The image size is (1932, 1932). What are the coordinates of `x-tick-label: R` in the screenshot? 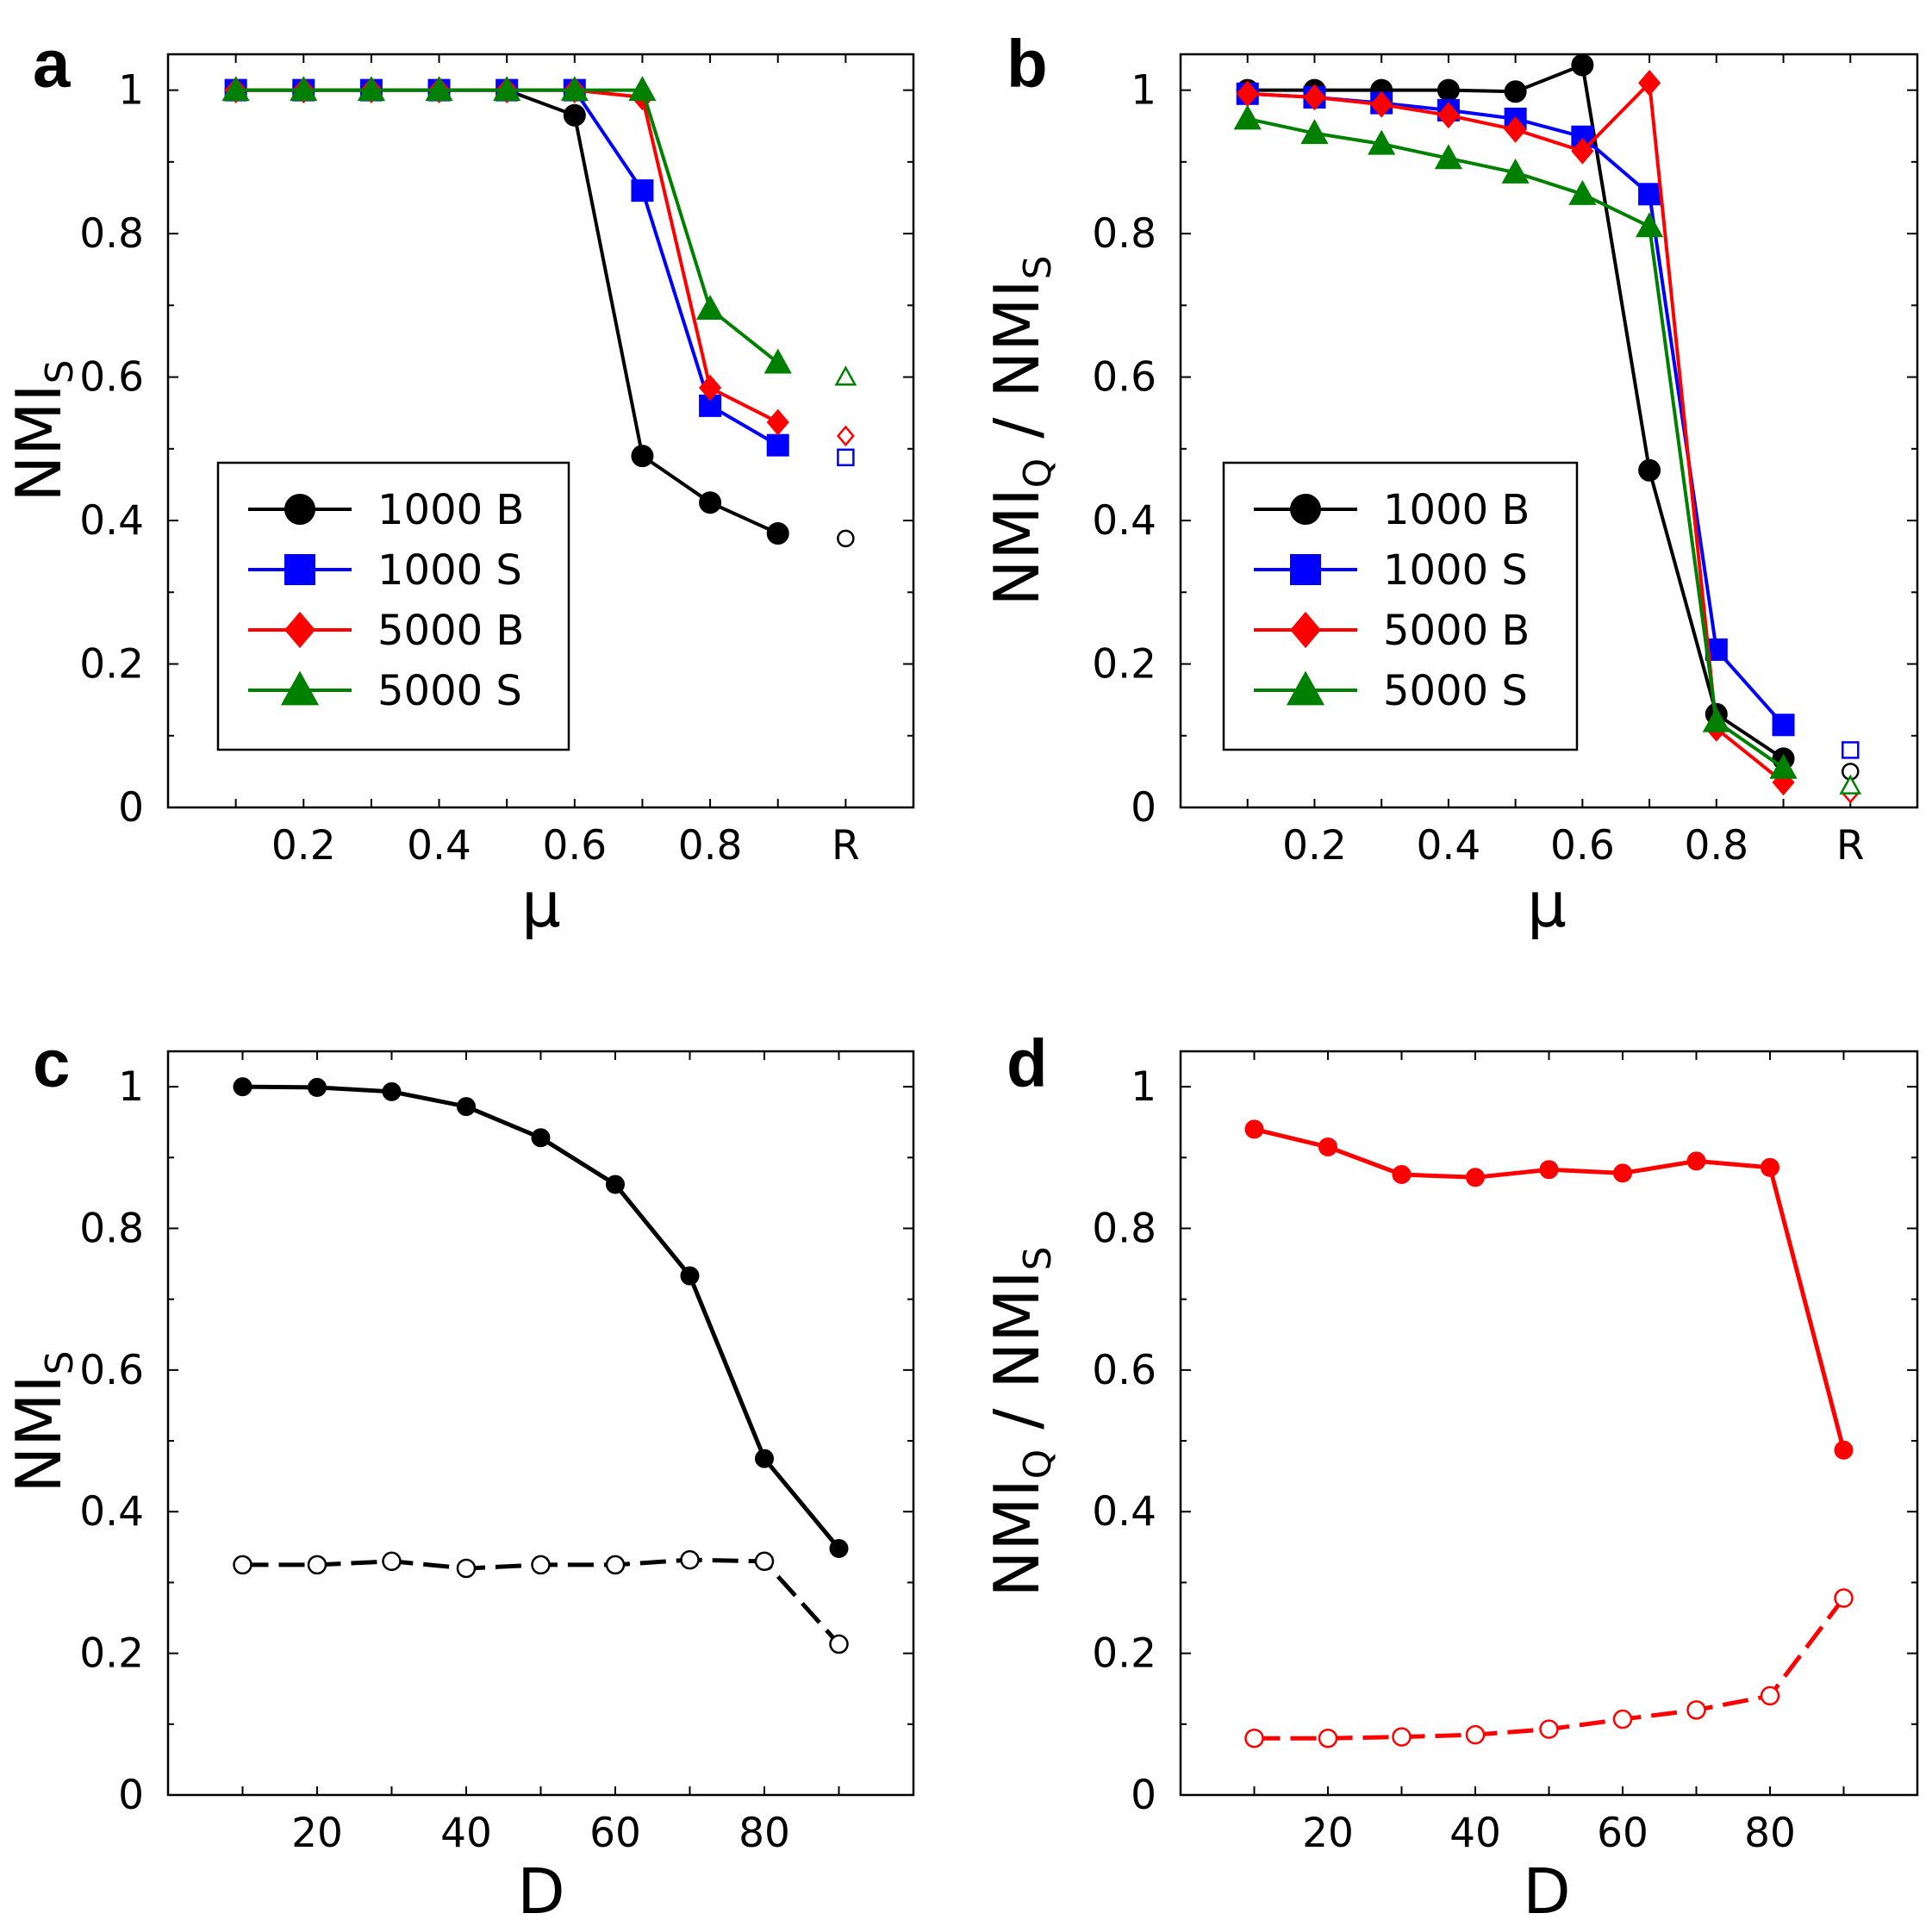 It's located at (1850, 845).